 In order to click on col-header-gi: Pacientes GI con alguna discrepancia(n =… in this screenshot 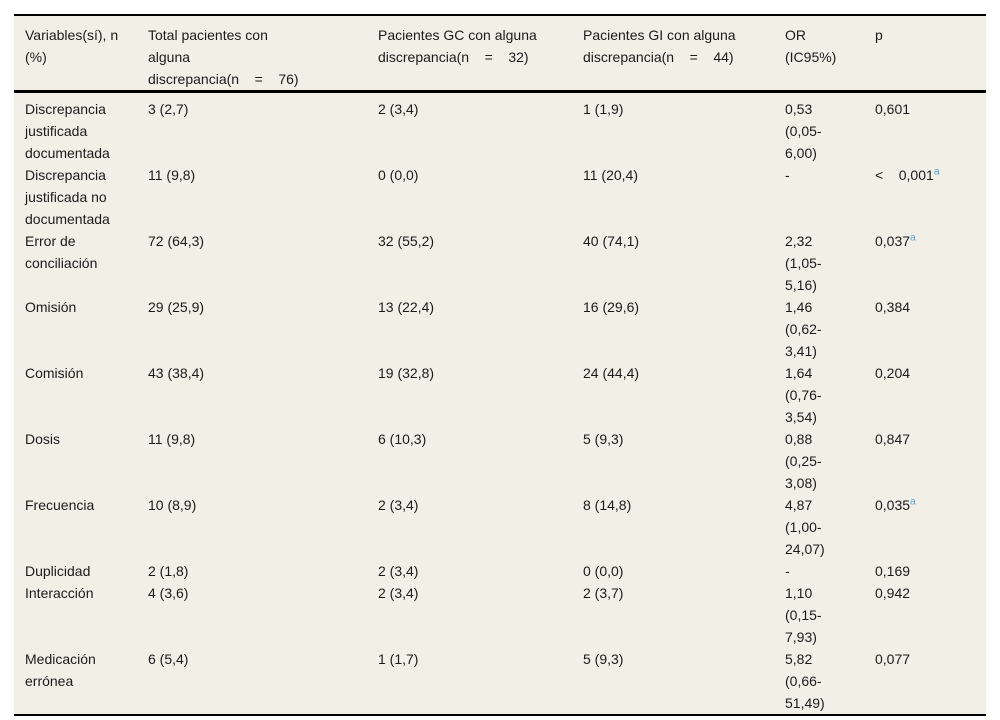, I will do `click(684, 54)`.